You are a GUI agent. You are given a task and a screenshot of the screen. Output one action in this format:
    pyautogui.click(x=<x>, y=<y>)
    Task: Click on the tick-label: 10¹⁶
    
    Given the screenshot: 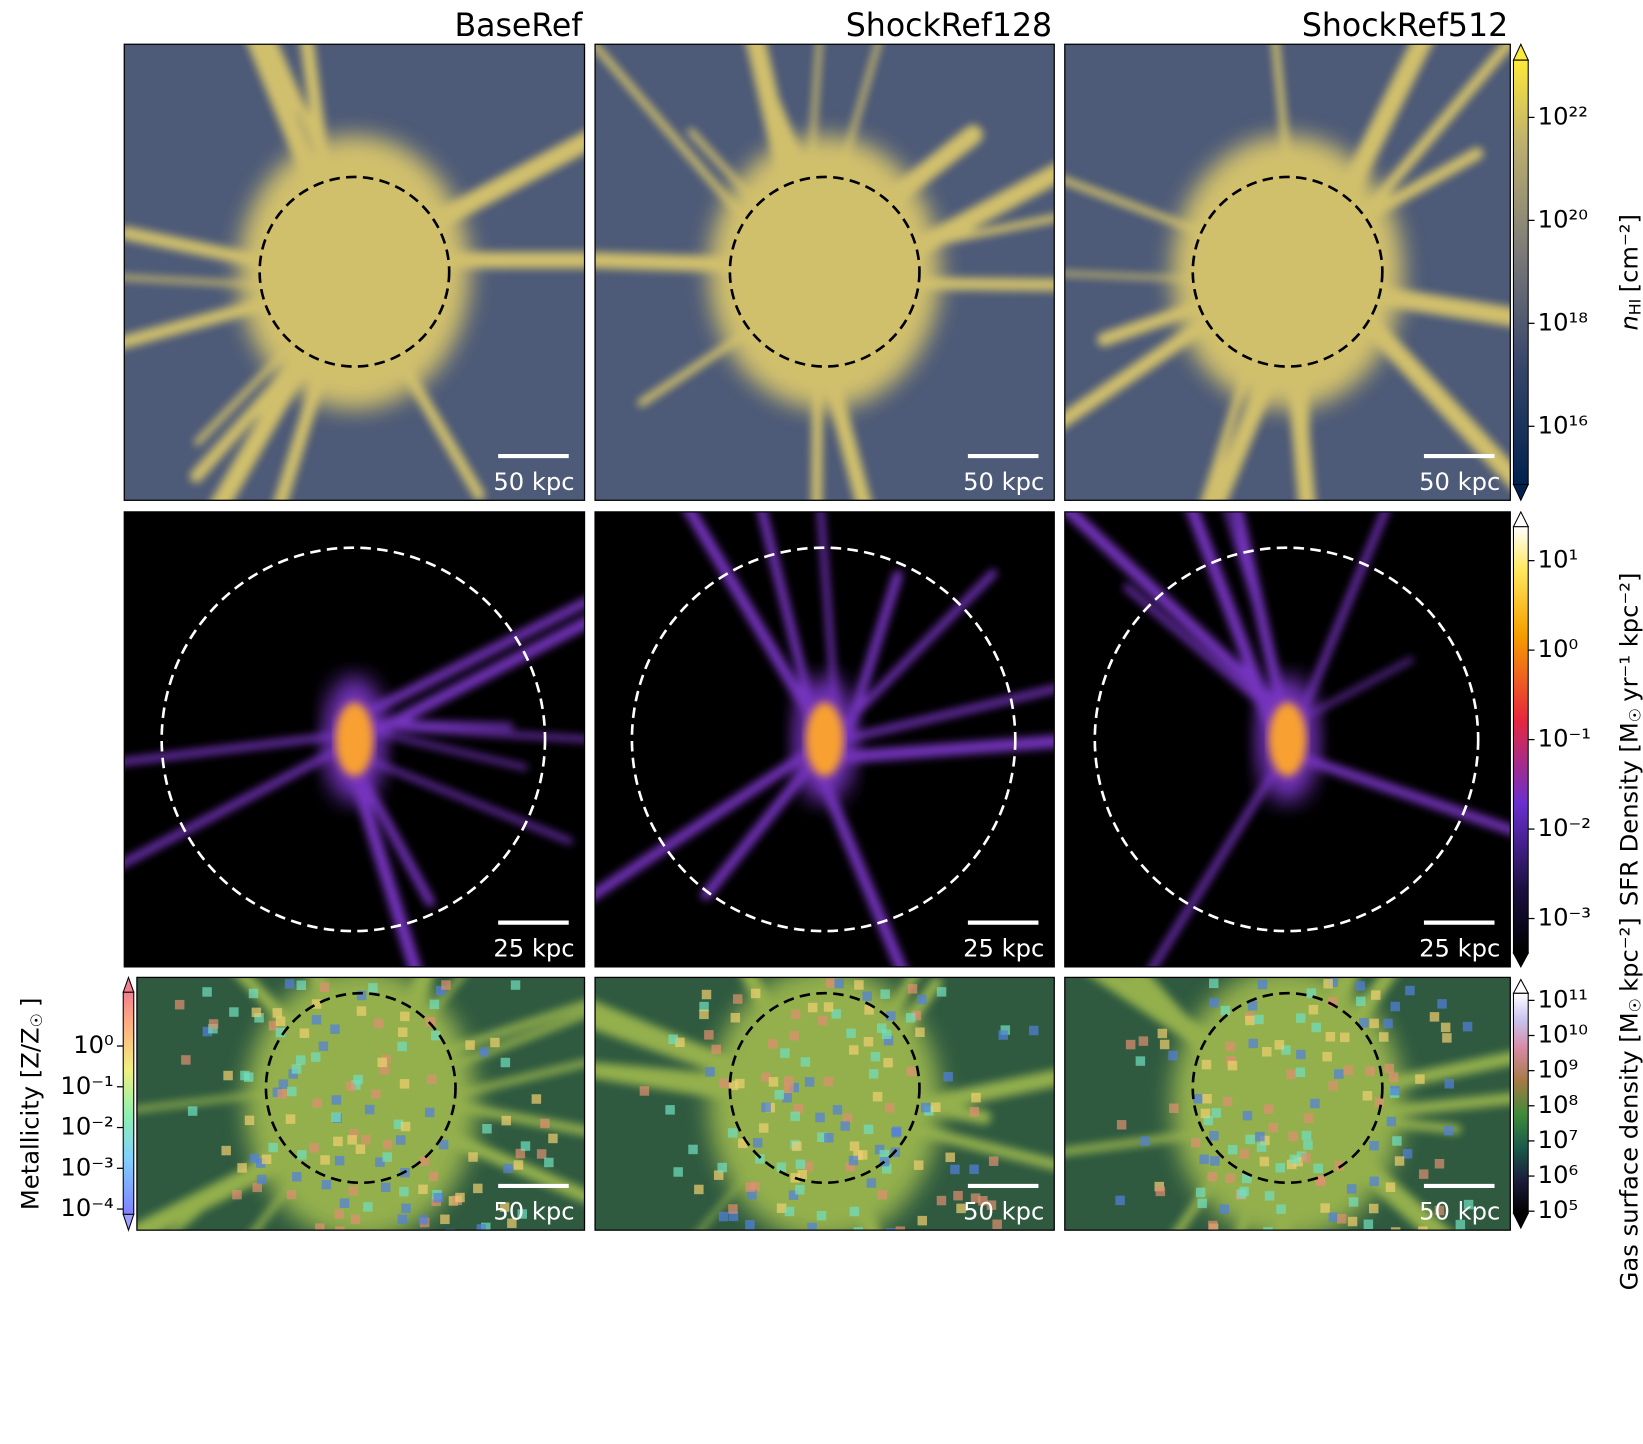 What is the action you would take?
    pyautogui.click(x=1563, y=425)
    